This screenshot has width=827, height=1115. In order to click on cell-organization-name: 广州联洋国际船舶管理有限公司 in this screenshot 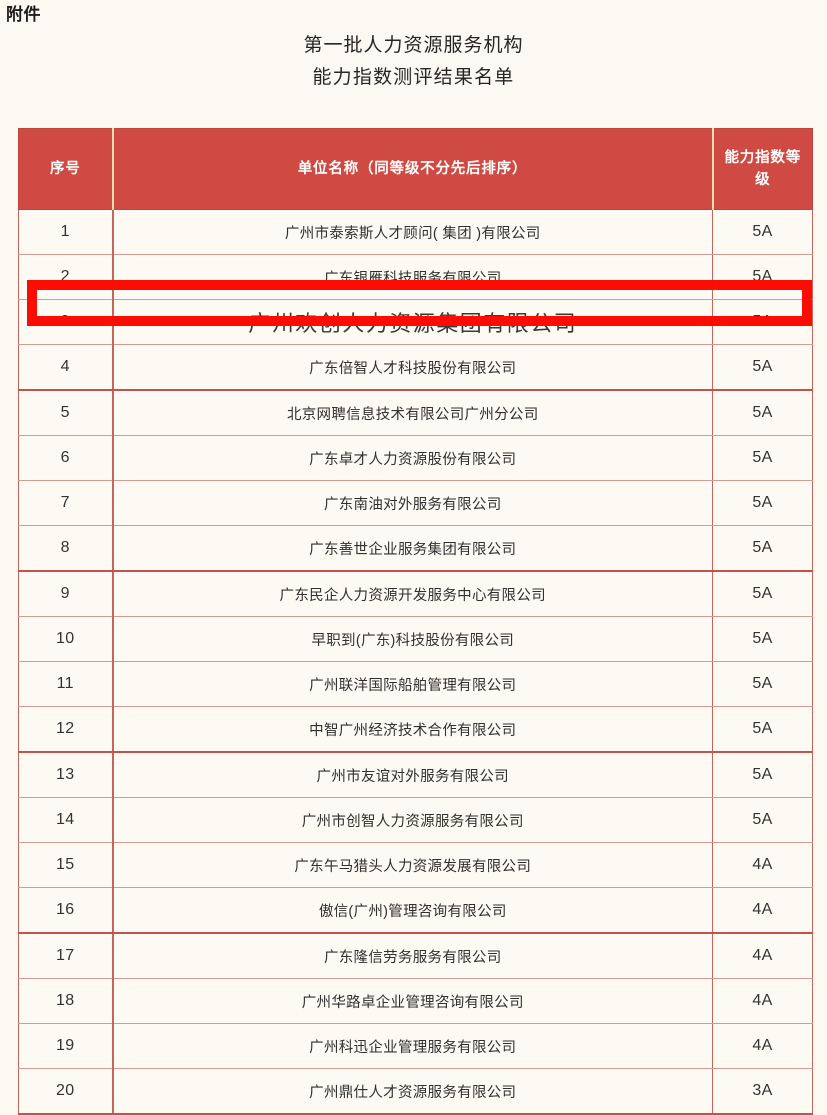, I will do `click(412, 684)`.